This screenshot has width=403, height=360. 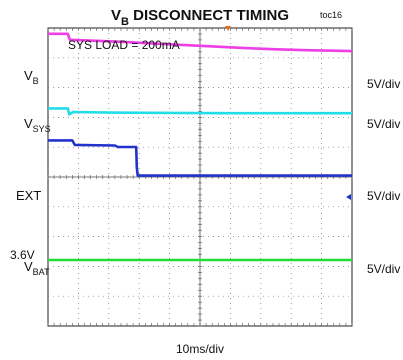 What do you see at coordinates (348, 197) in the screenshot?
I see `ext-level-marker` at bounding box center [348, 197].